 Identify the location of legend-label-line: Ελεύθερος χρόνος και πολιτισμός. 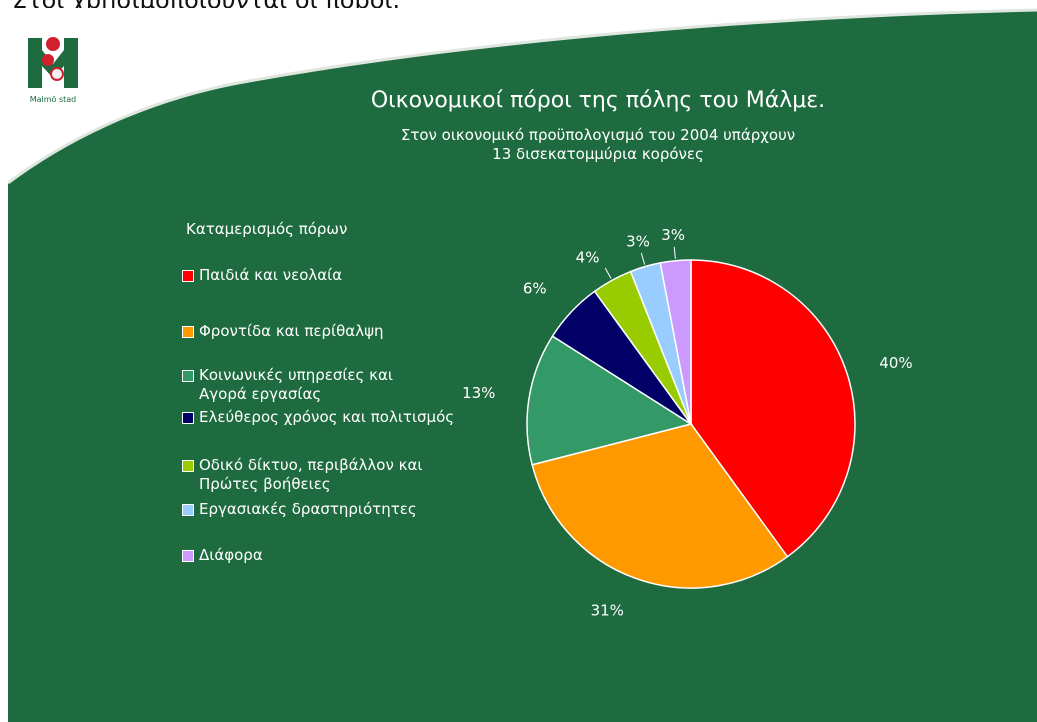
(327, 417).